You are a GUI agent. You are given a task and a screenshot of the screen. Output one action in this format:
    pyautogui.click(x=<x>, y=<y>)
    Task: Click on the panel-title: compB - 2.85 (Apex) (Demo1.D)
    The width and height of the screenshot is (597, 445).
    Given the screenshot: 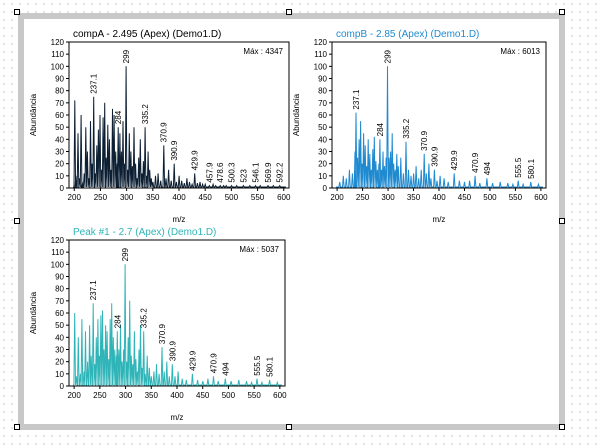 What is the action you would take?
    pyautogui.click(x=407, y=34)
    